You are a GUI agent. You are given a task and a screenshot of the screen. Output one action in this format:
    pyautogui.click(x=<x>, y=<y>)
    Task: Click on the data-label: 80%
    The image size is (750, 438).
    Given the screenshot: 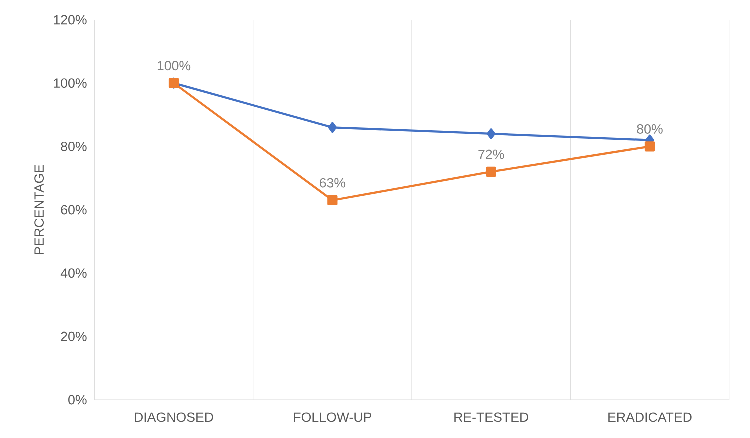 What is the action you would take?
    pyautogui.click(x=650, y=129)
    